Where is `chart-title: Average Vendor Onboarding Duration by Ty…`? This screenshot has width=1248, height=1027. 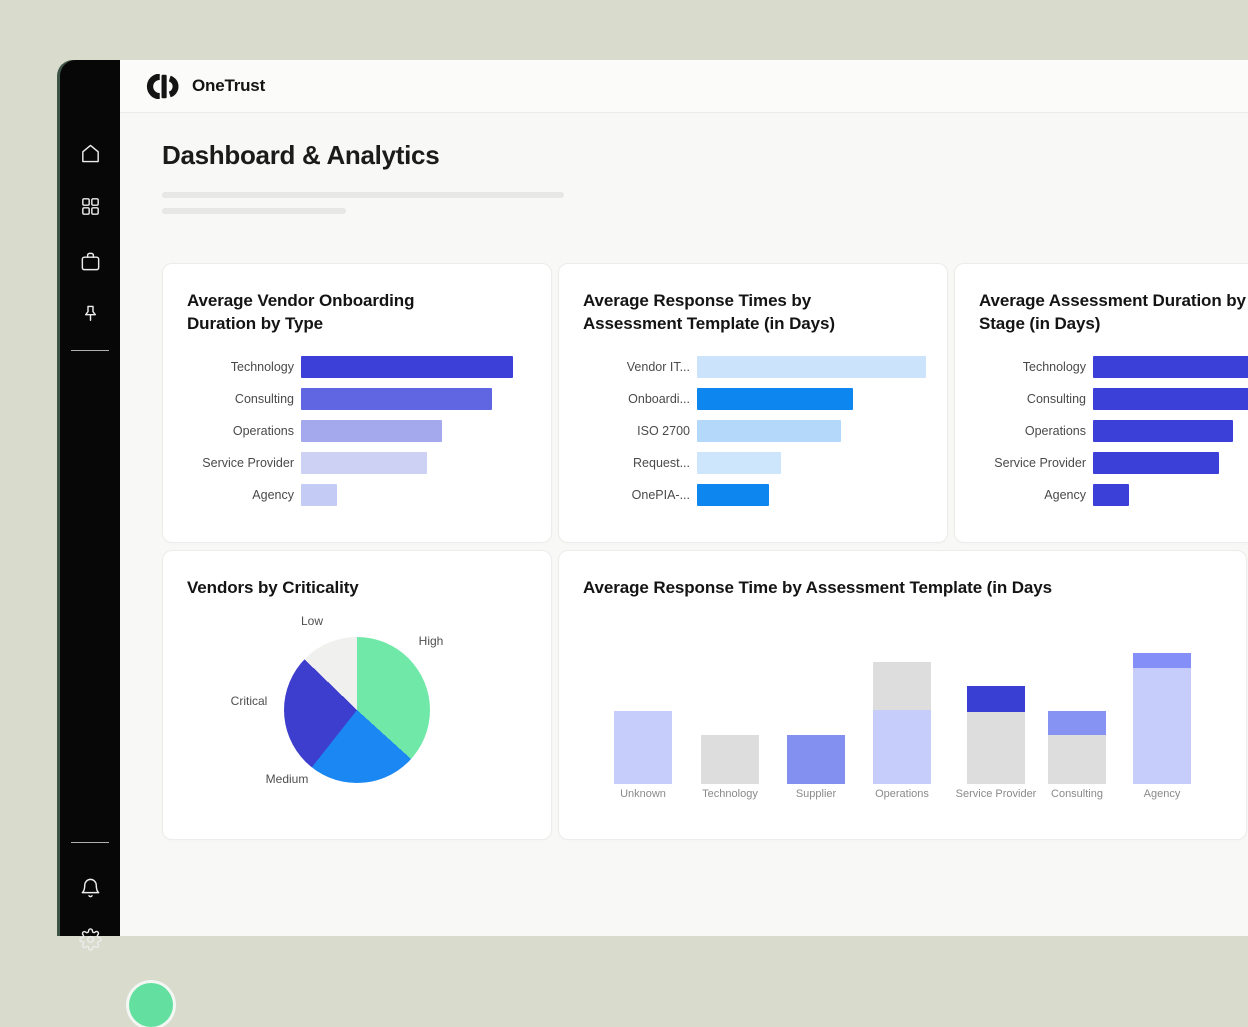 chart-title: Average Vendor Onboarding Duration by Ty… is located at coordinates (301, 312).